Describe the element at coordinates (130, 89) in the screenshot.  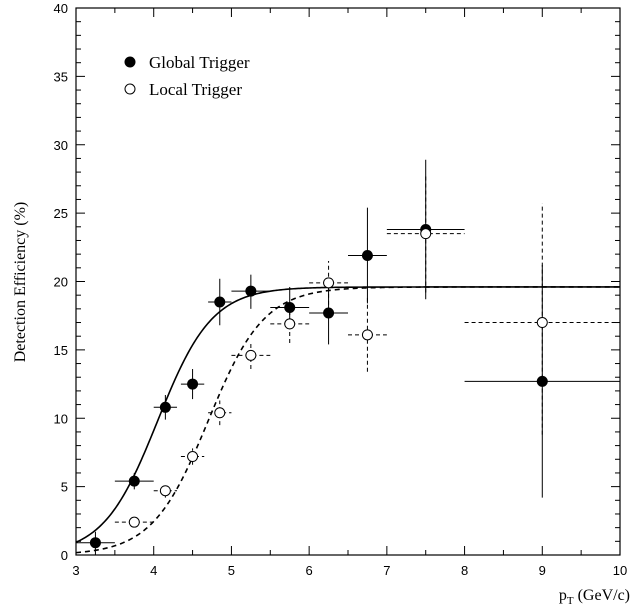
I see `legend-marker-local-trigger` at that location.